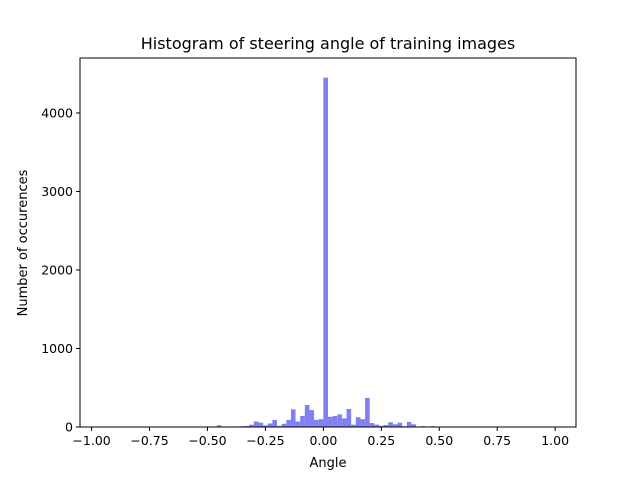 The image size is (640, 480). I want to click on x-tick-label: −0.75, so click(149, 440).